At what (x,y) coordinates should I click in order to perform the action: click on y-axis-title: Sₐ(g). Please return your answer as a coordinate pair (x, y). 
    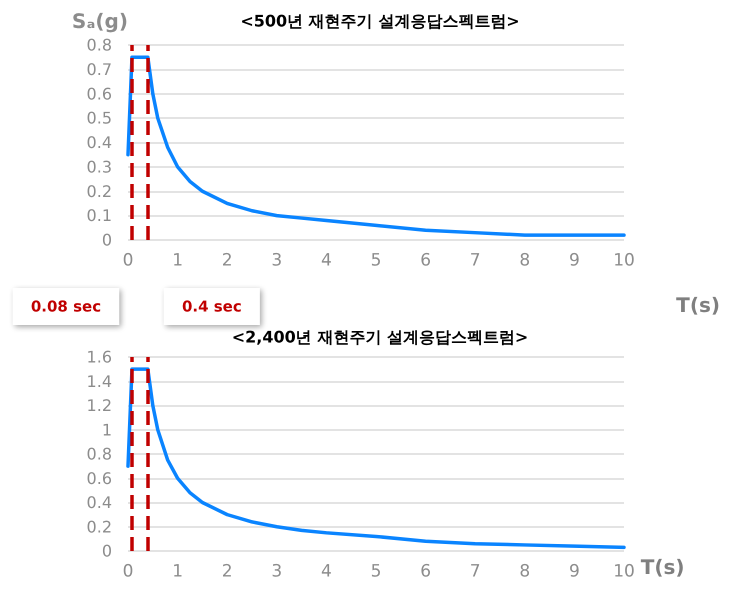
    Looking at the image, I should click on (100, 21).